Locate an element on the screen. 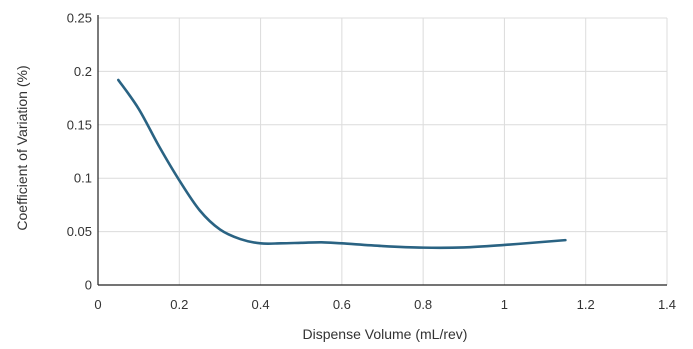 This screenshot has height=349, width=693. y-tick-label: 0.15 is located at coordinates (79, 124).